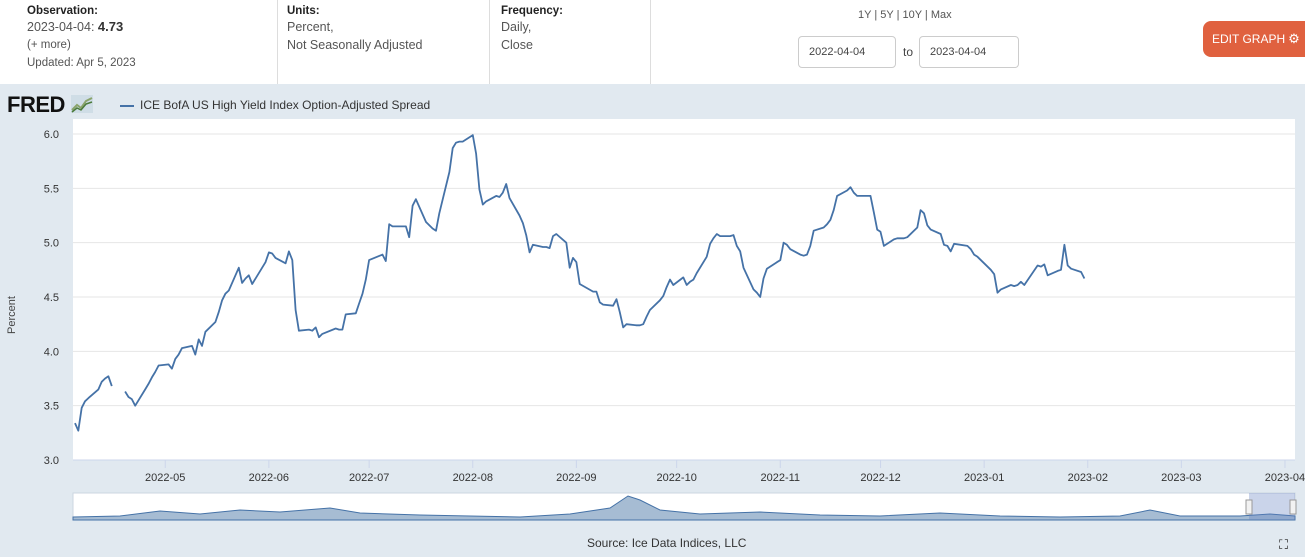  I want to click on y-axis-label: Percent, so click(12, 315).